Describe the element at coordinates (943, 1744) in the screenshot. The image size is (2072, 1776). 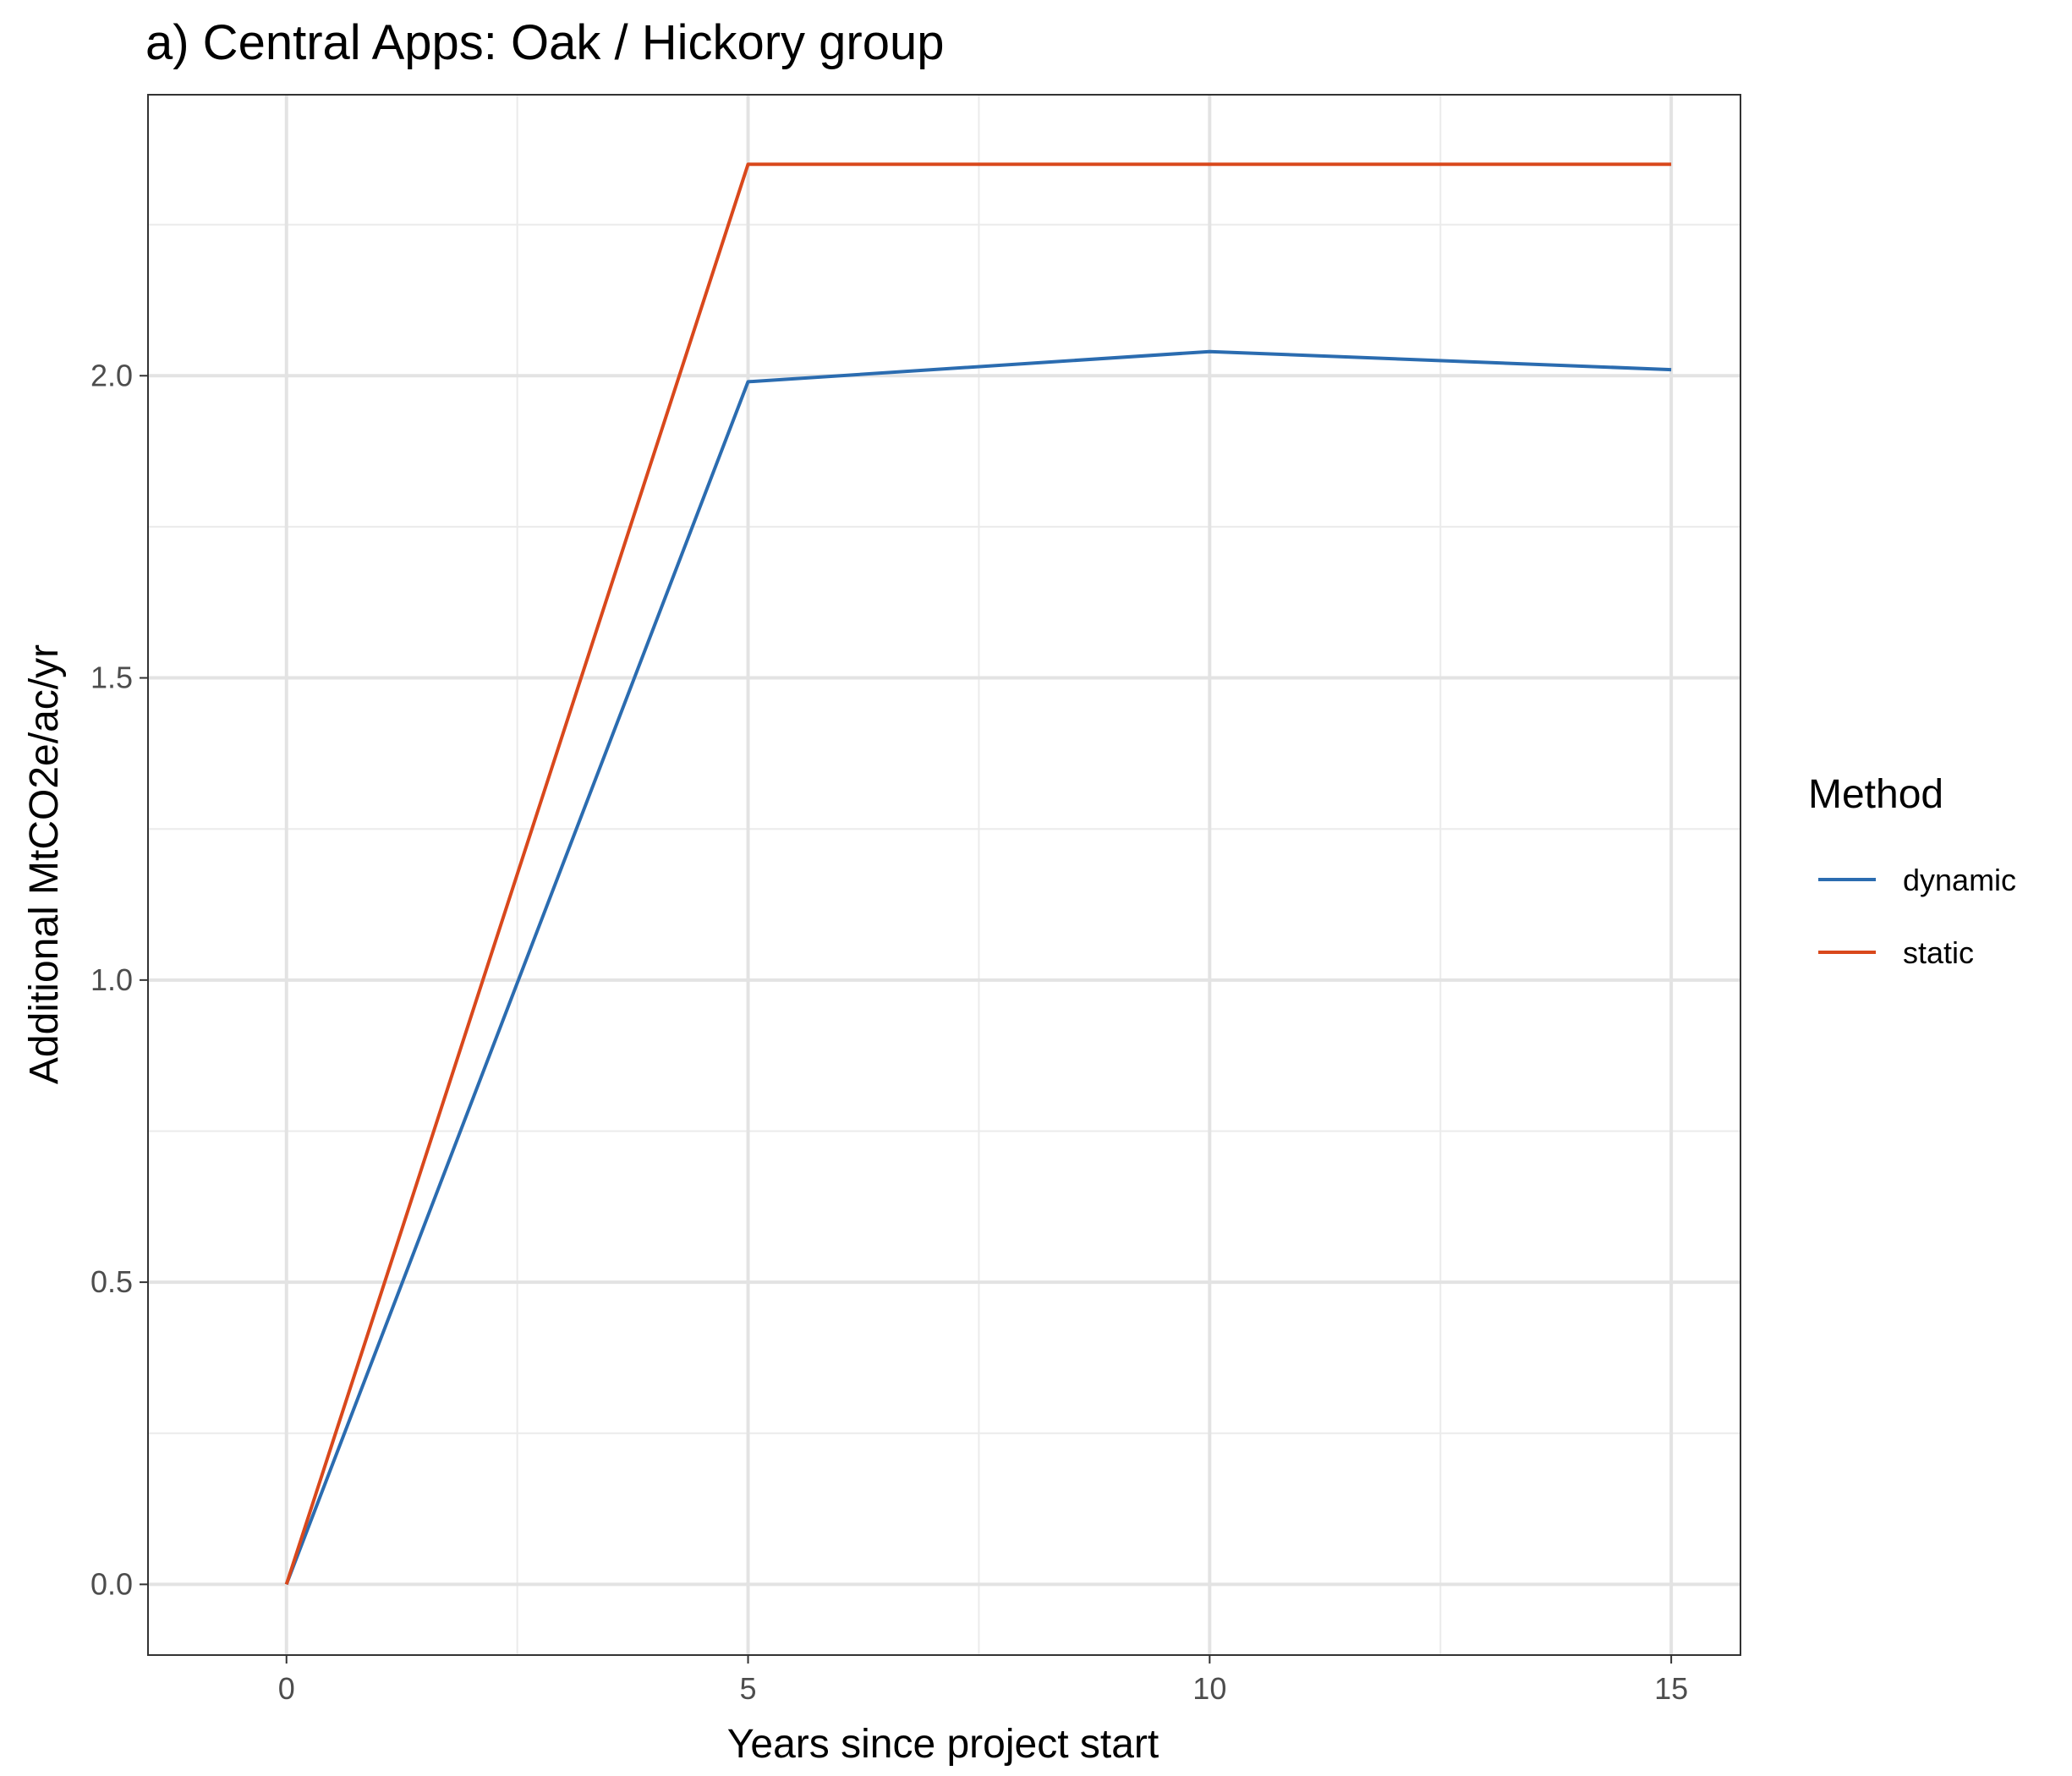
I see `x-axis-title: Years since project start` at that location.